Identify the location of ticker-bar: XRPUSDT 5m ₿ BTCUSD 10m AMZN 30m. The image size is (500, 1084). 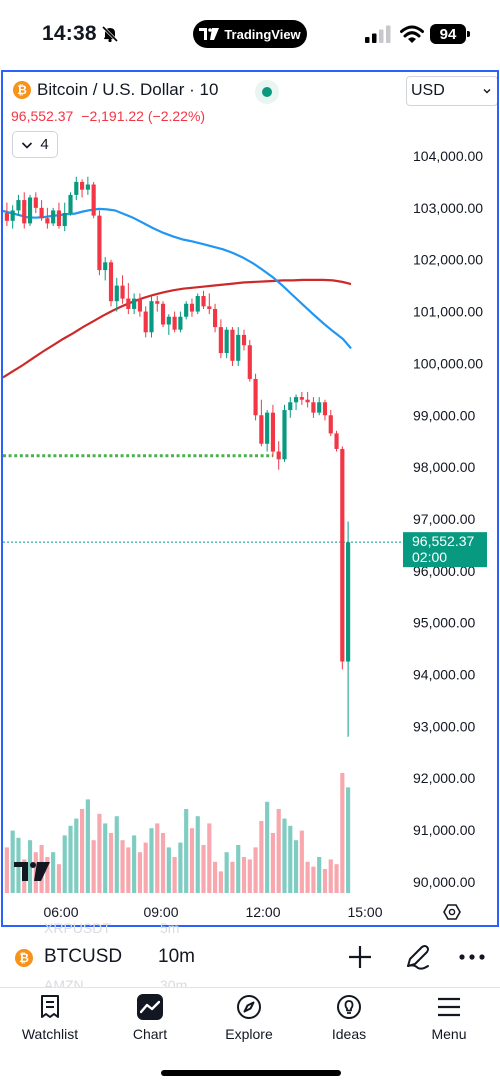
(250, 956).